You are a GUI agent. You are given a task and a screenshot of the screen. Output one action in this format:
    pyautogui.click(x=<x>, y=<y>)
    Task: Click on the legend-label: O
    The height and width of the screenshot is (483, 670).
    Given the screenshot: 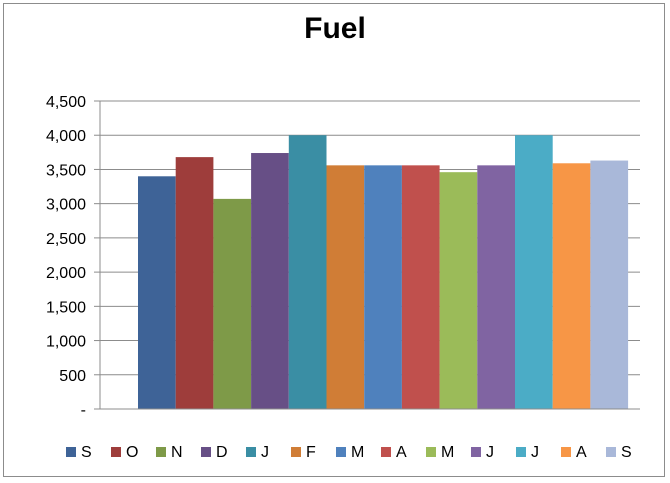 What is the action you would take?
    pyautogui.click(x=132, y=452)
    